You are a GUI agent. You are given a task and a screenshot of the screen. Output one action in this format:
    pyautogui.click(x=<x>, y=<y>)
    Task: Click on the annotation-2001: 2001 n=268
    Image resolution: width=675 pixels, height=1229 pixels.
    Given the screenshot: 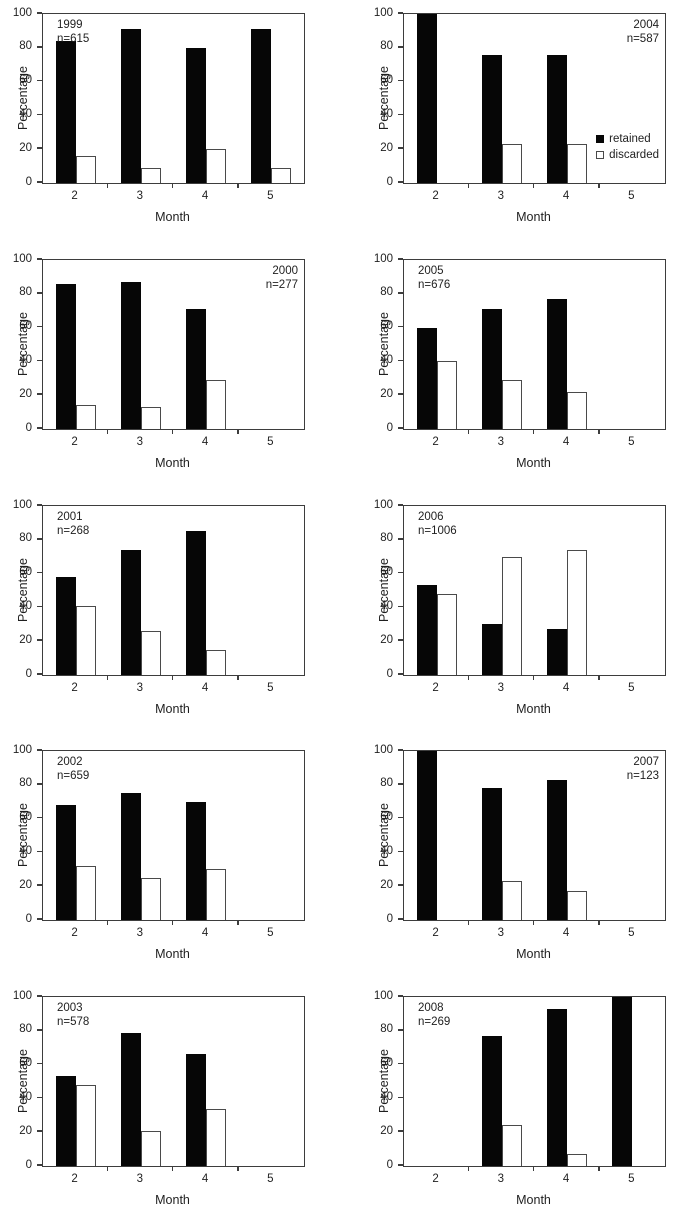 What is the action you would take?
    pyautogui.click(x=70, y=524)
    